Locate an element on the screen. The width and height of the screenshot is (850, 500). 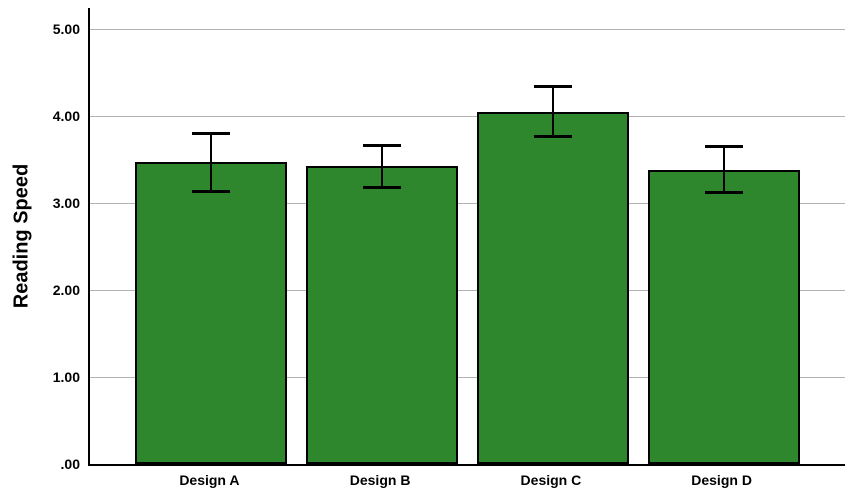
y-tick-label: 2.00 is located at coordinates (66, 290).